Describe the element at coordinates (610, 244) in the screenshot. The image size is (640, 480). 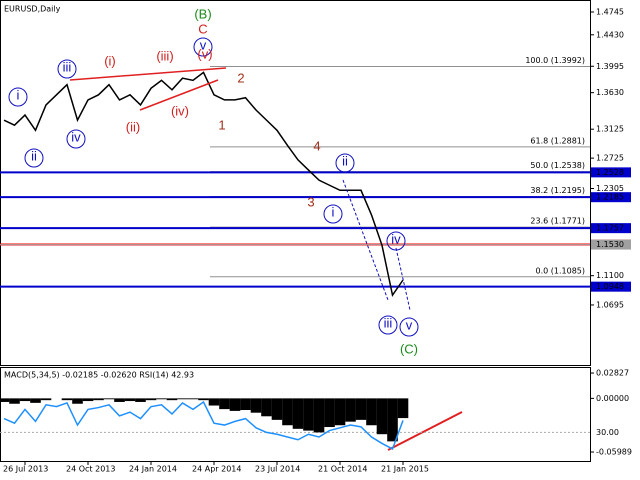
I see `price-level-label: 1.1530` at that location.